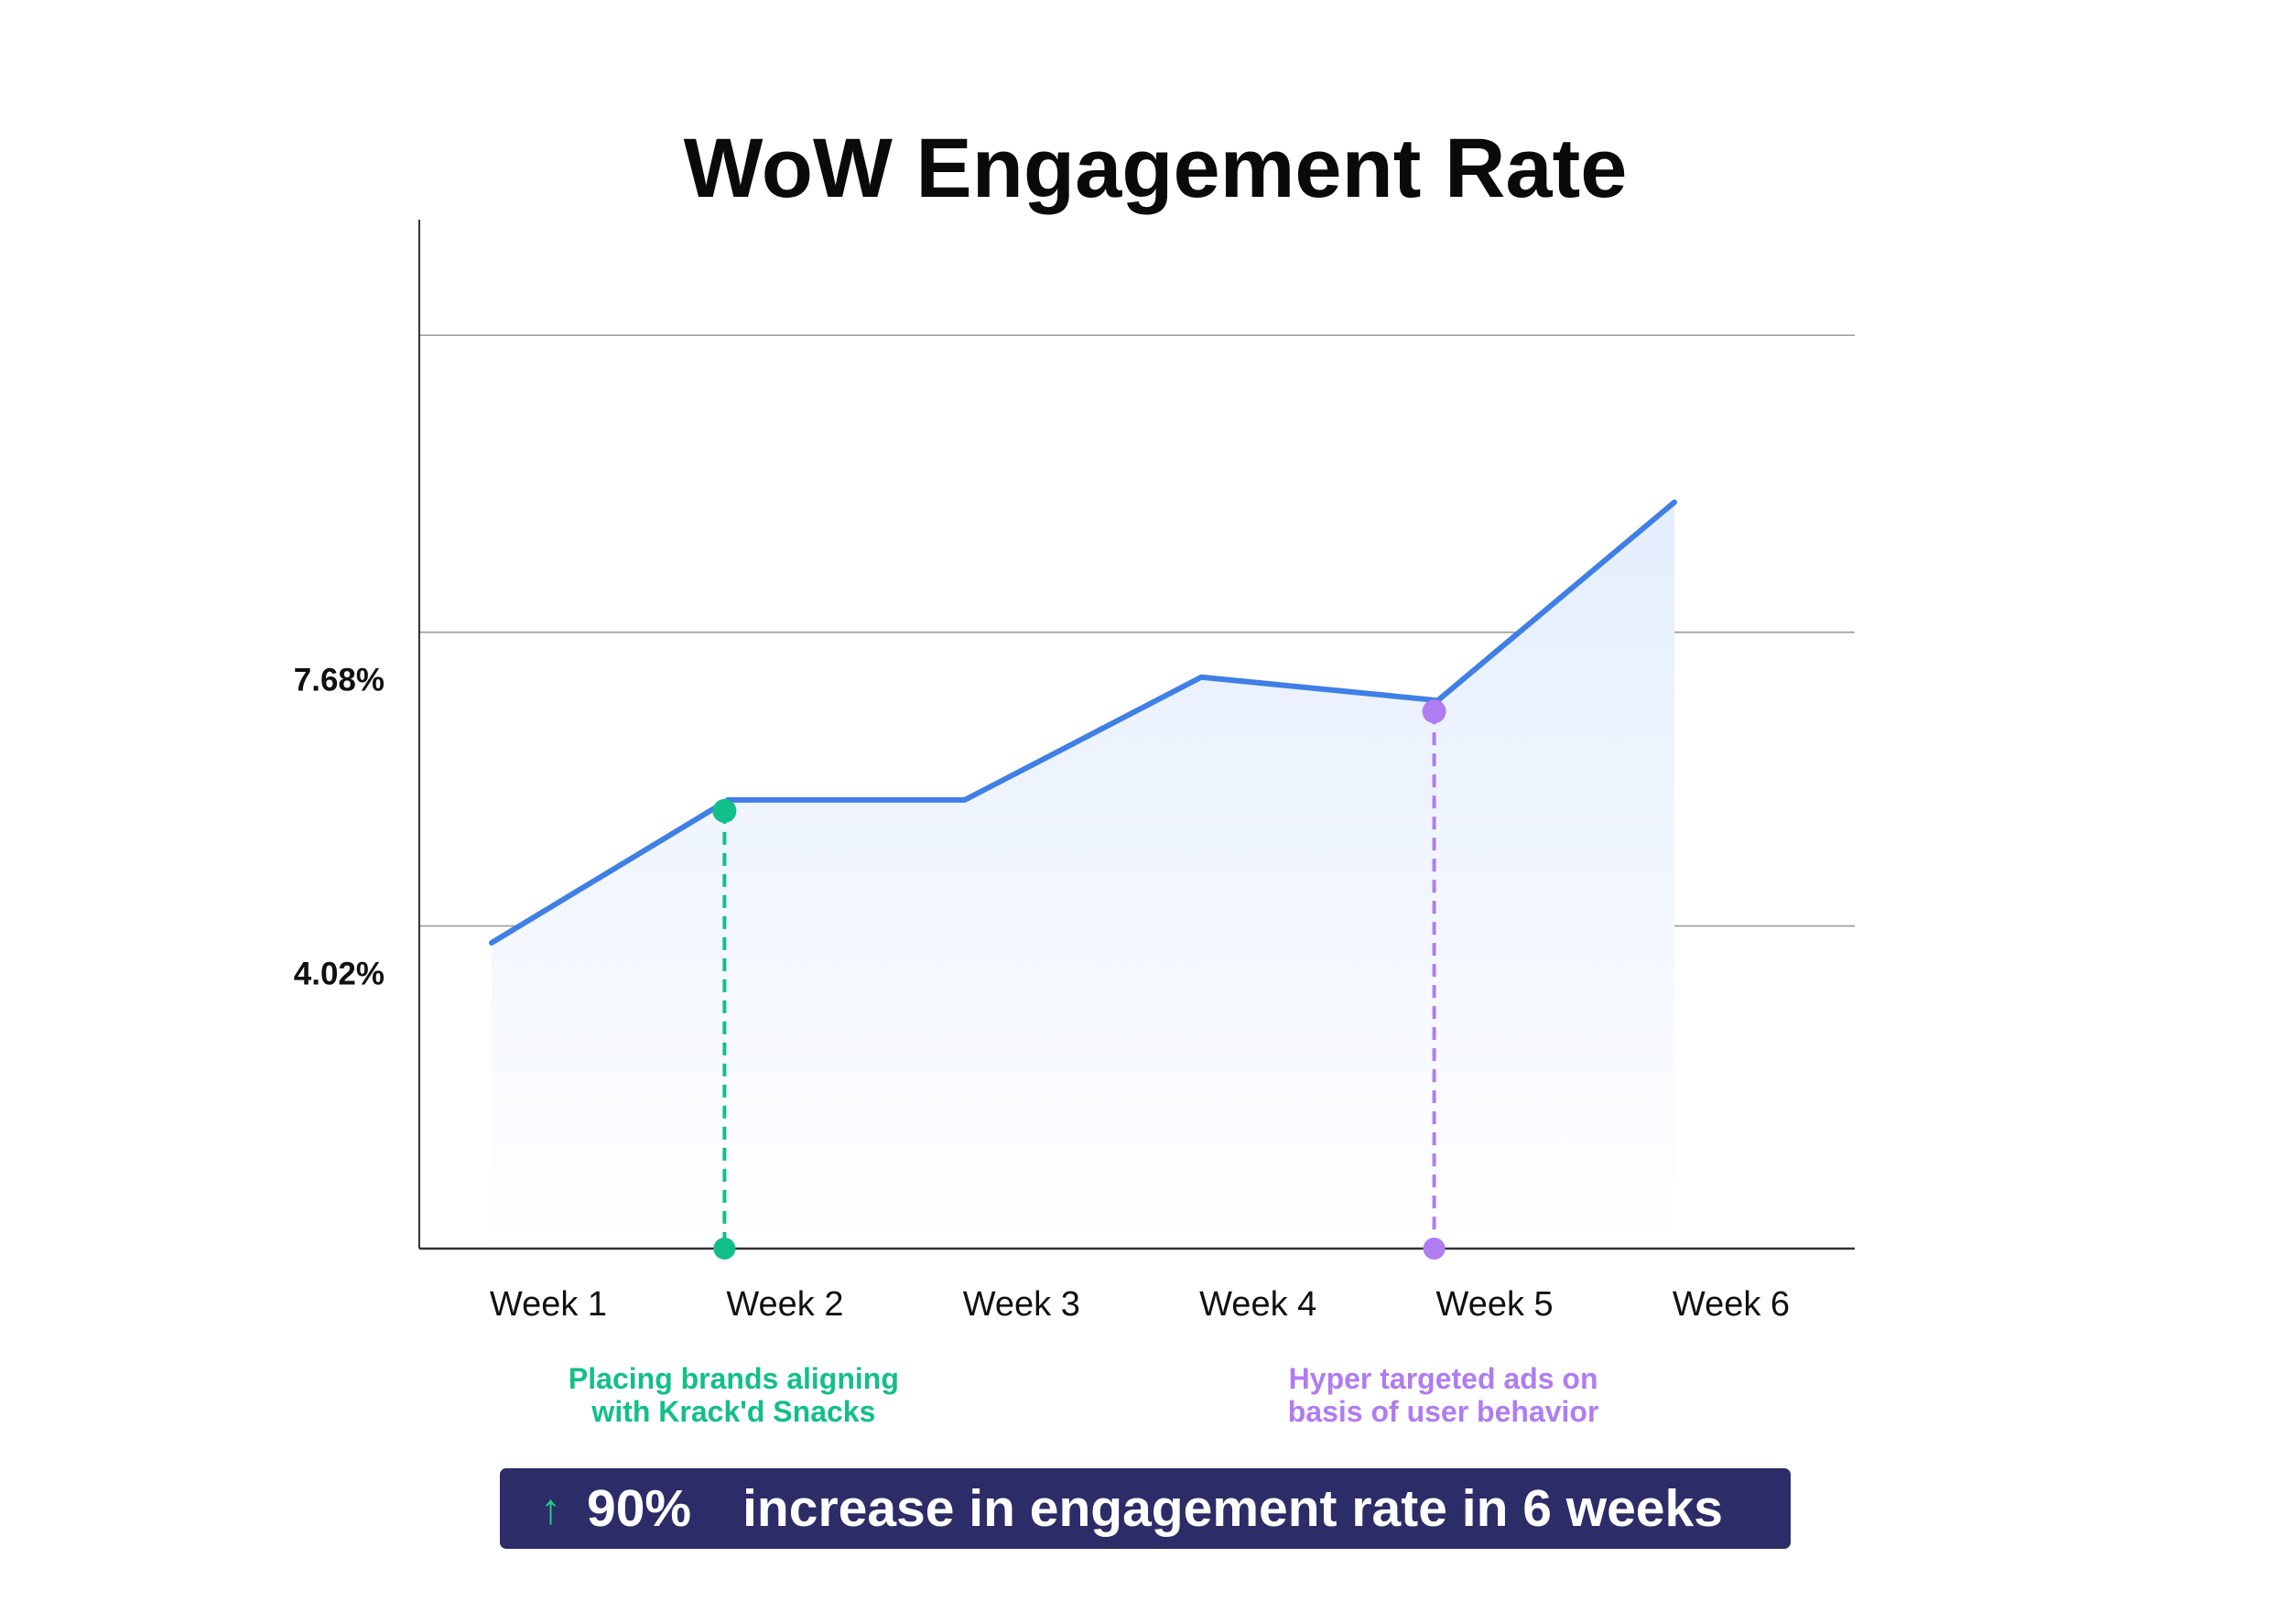 The height and width of the screenshot is (1601, 2296). I want to click on x-axis-tick-labels: Week 1 Week 2 Week 3 Week 4 Week 5 Week 6, so click(1140, 1304).